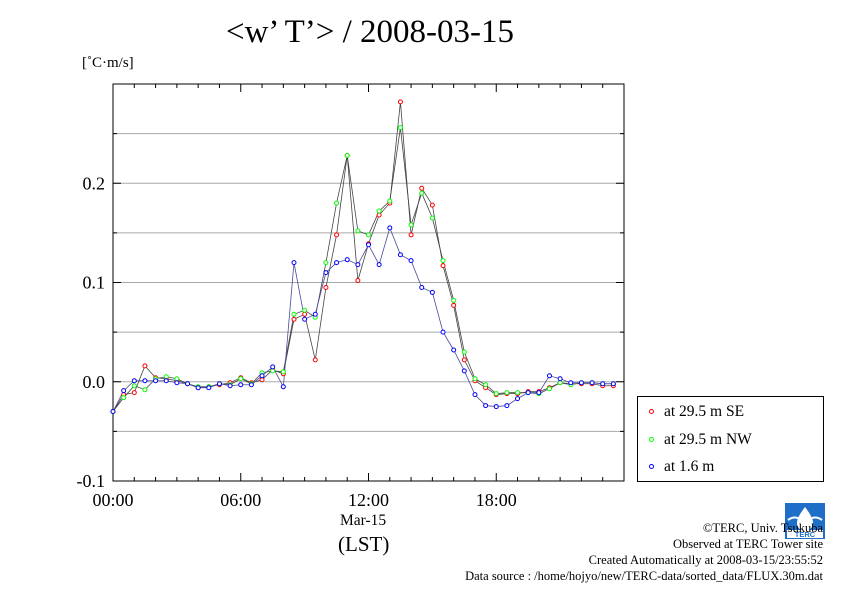 The image size is (842, 595). I want to click on legend-label-1-6m: at 1.6 m, so click(689, 466).